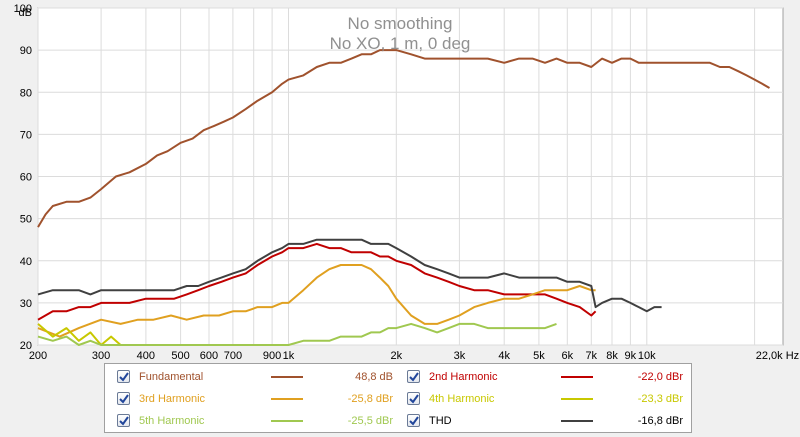 The height and width of the screenshot is (437, 800). Describe the element at coordinates (38, 355) in the screenshot. I see `x-tick-label: 200` at that location.